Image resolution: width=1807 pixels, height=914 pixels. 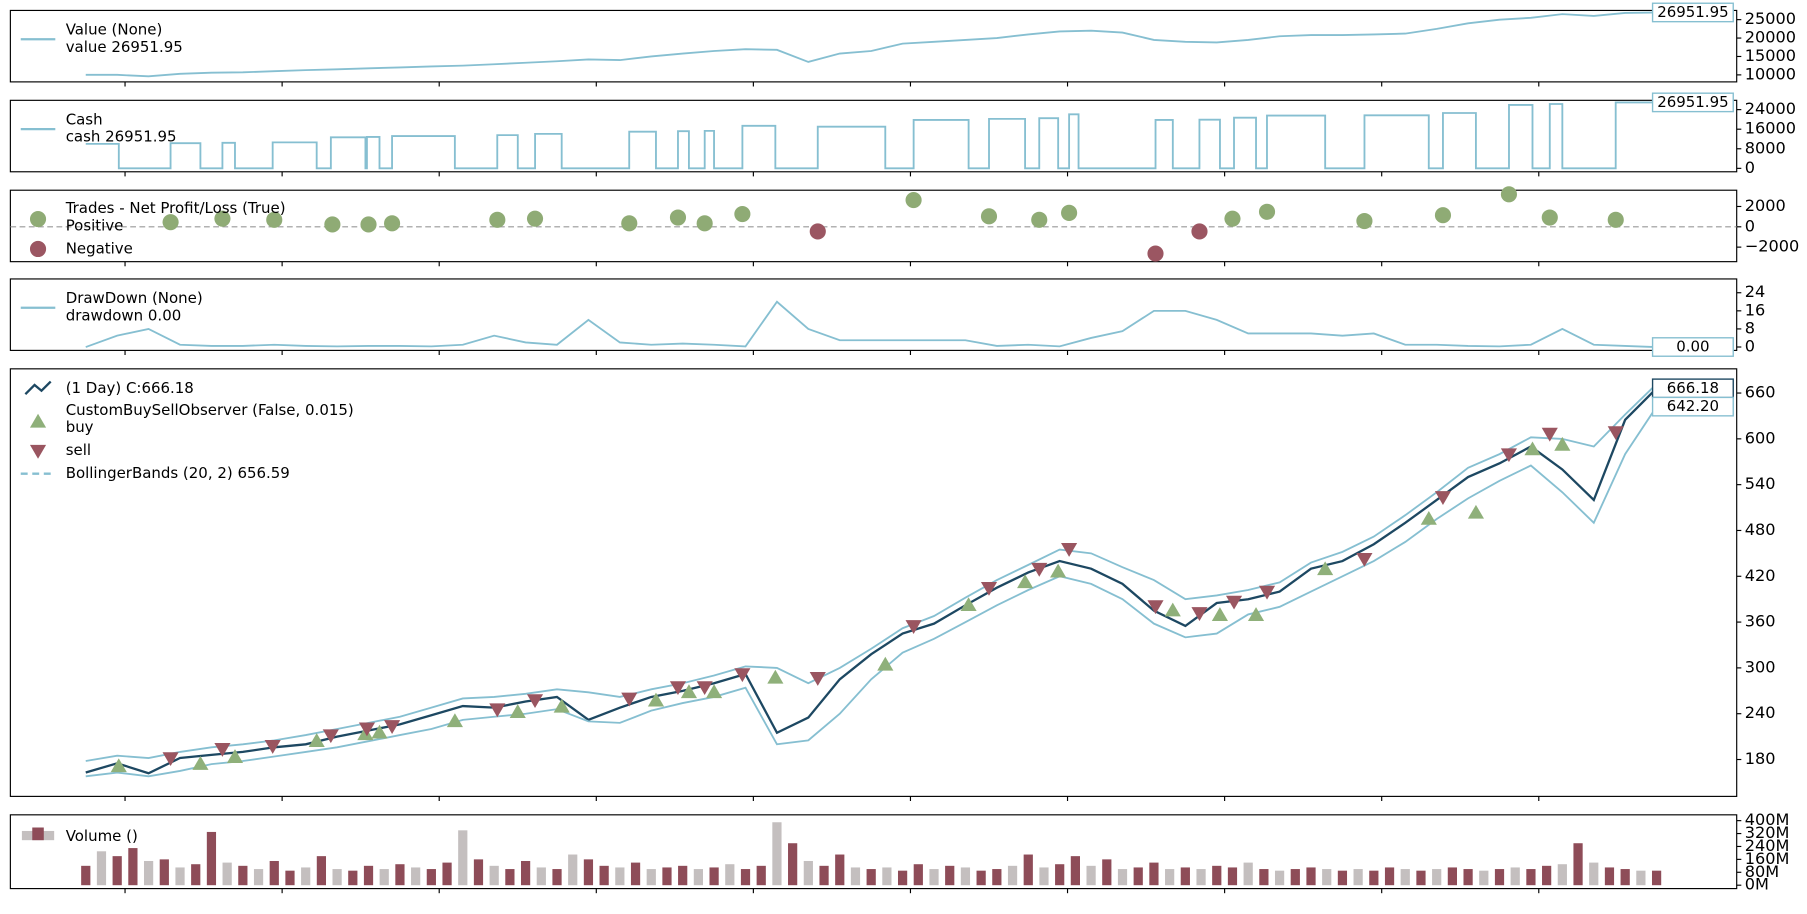 I want to click on y-tick-label: 2000, so click(x=1765, y=205).